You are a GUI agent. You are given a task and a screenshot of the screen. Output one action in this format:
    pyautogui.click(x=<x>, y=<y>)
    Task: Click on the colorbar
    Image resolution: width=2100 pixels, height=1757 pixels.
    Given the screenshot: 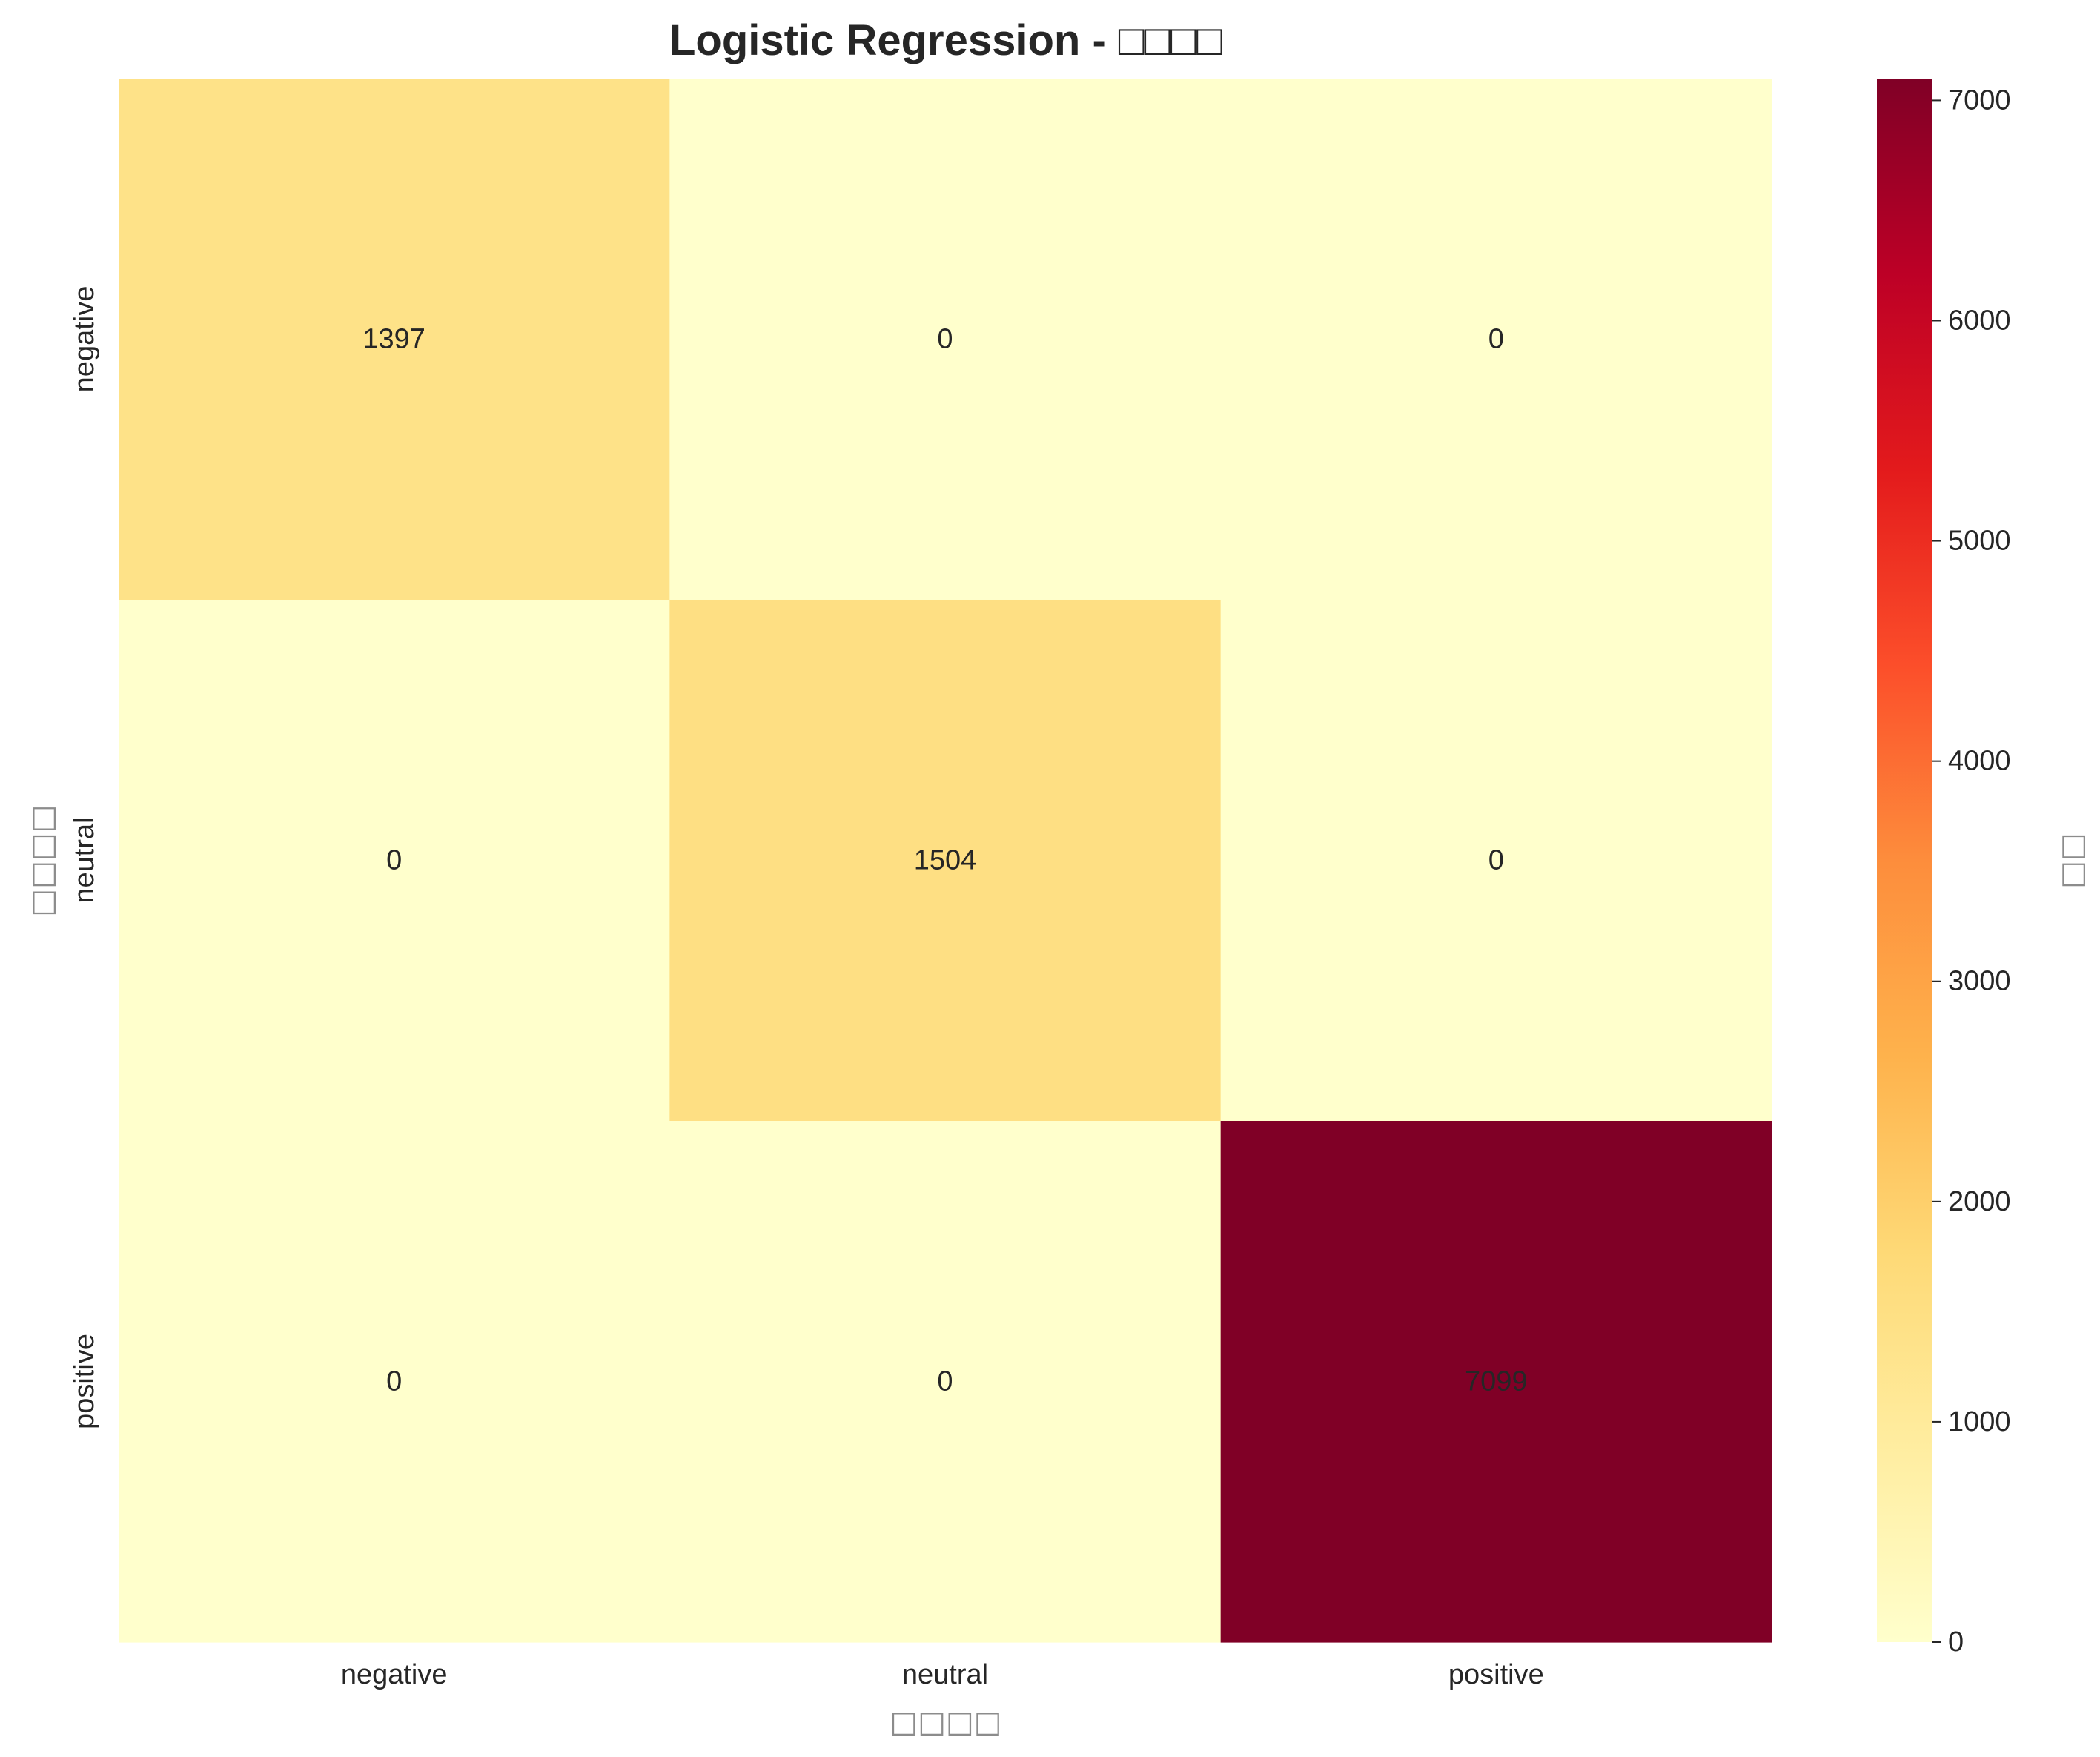 What is the action you would take?
    pyautogui.click(x=1905, y=861)
    